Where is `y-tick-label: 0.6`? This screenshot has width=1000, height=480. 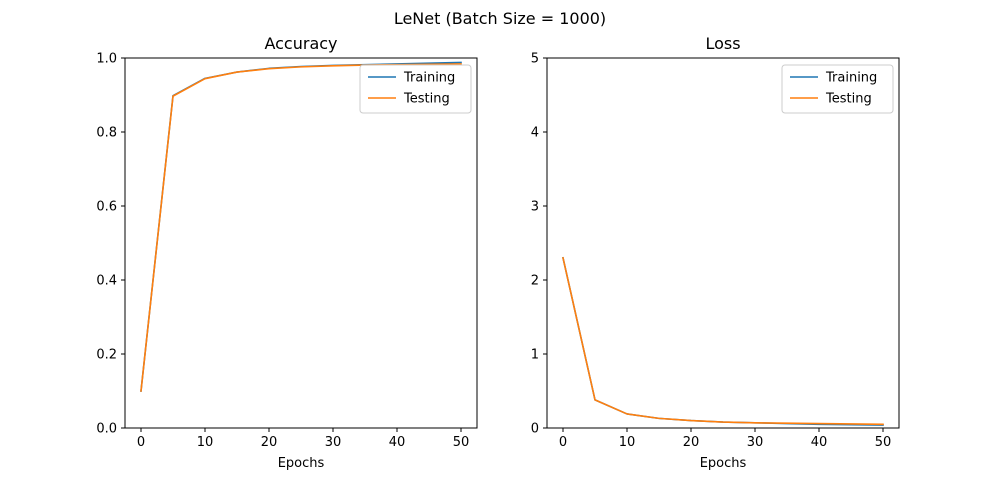 y-tick-label: 0.6 is located at coordinates (106, 207).